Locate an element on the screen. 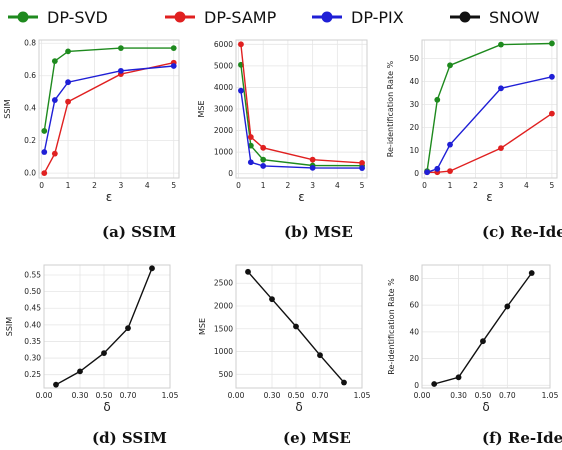 This screenshot has width=562, height=450. y-tick-label: 1500 is located at coordinates (223, 328).